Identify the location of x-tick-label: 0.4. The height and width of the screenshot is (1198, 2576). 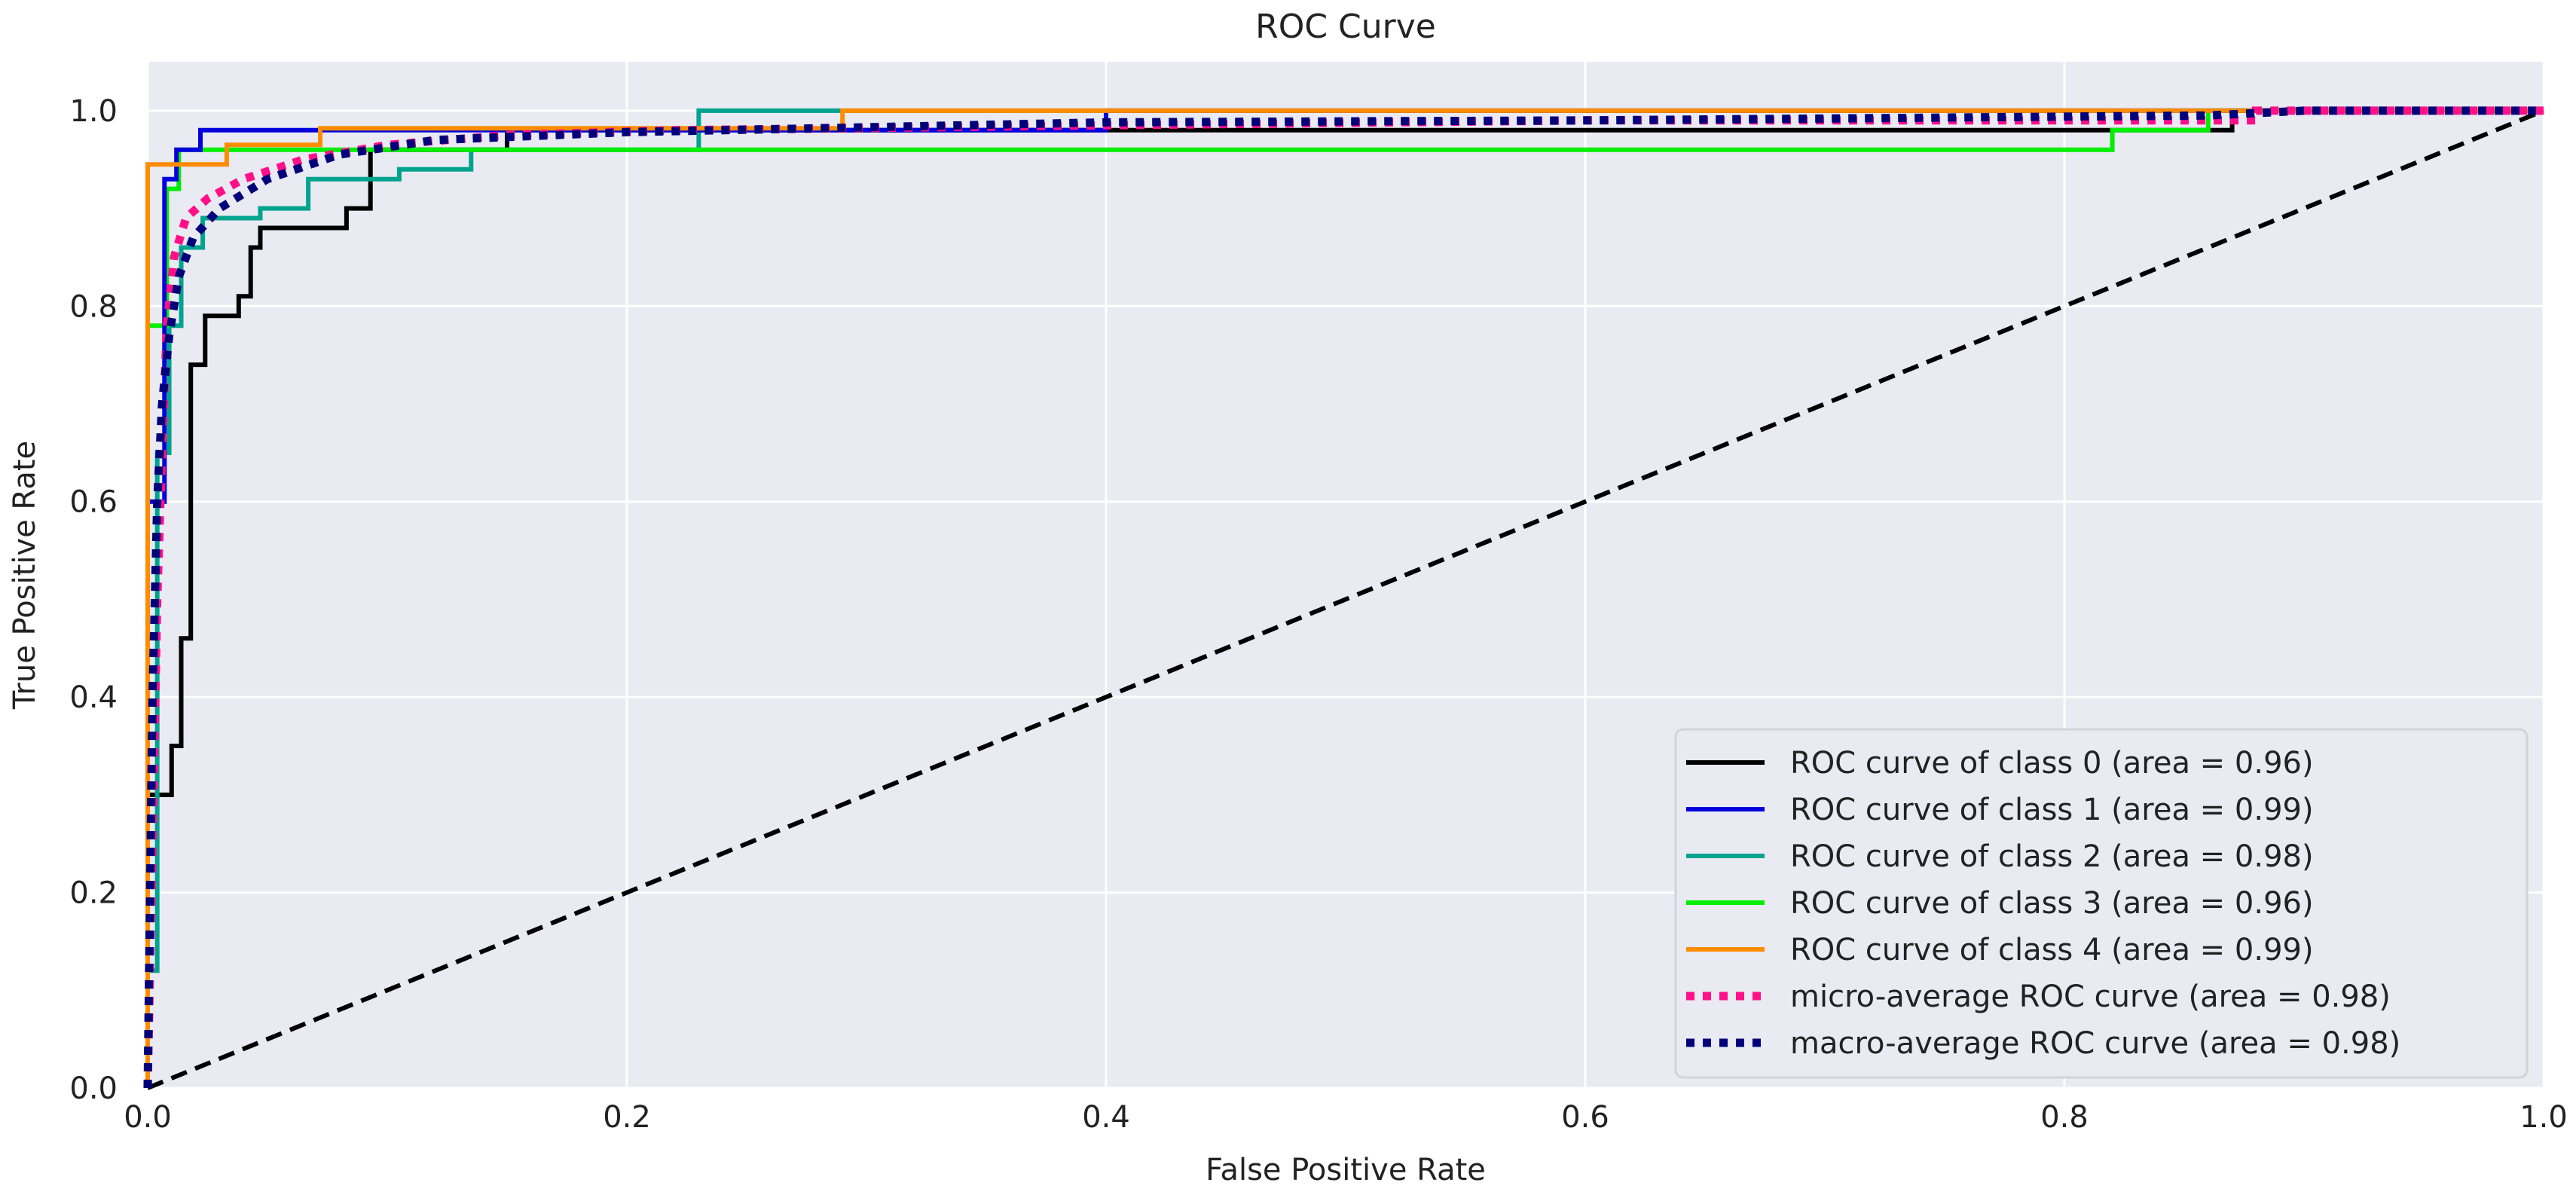
(1106, 1117).